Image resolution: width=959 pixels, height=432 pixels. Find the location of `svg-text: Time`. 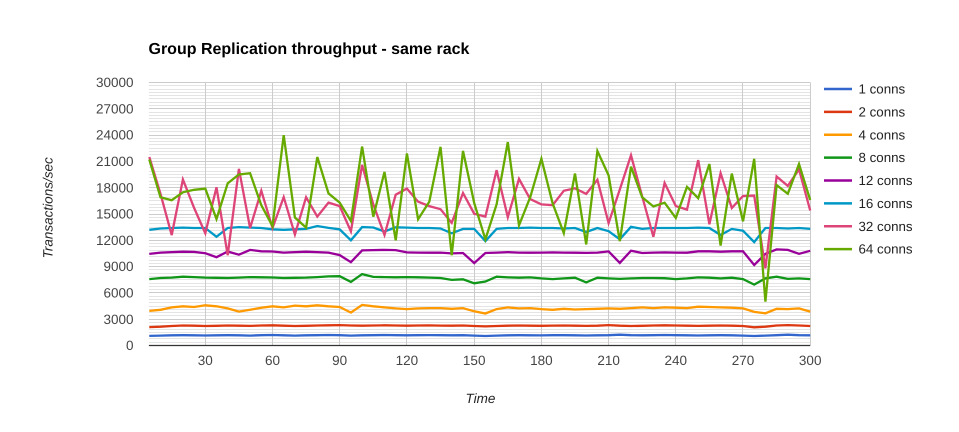

svg-text: Time is located at coordinates (481, 398).